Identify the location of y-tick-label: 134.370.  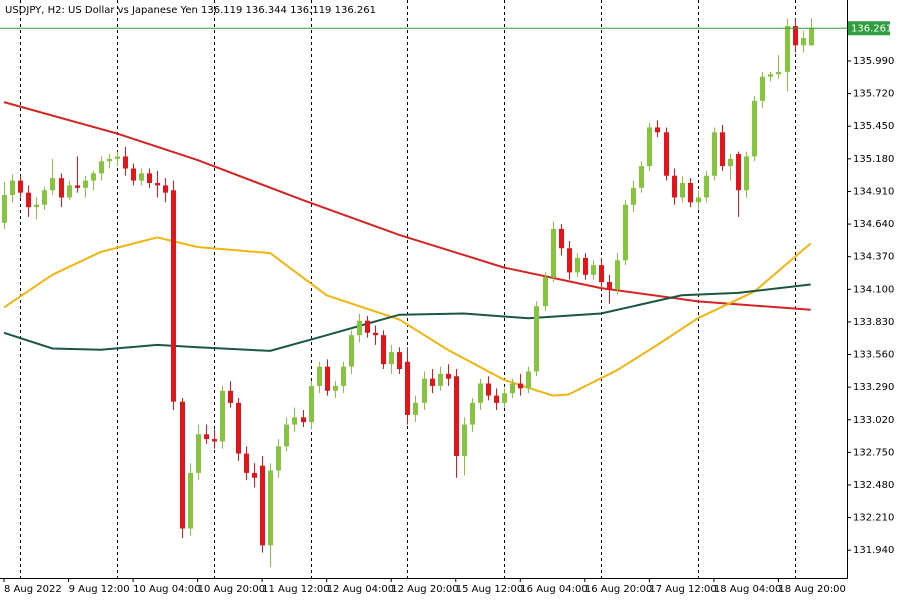
(873, 257).